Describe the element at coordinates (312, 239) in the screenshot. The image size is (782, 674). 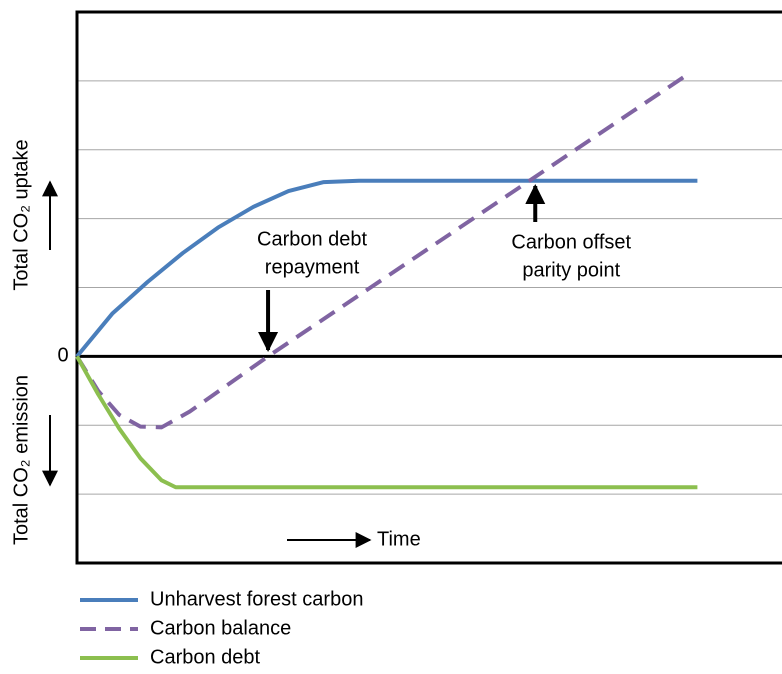
I see `annotation-text: Carbon debt` at that location.